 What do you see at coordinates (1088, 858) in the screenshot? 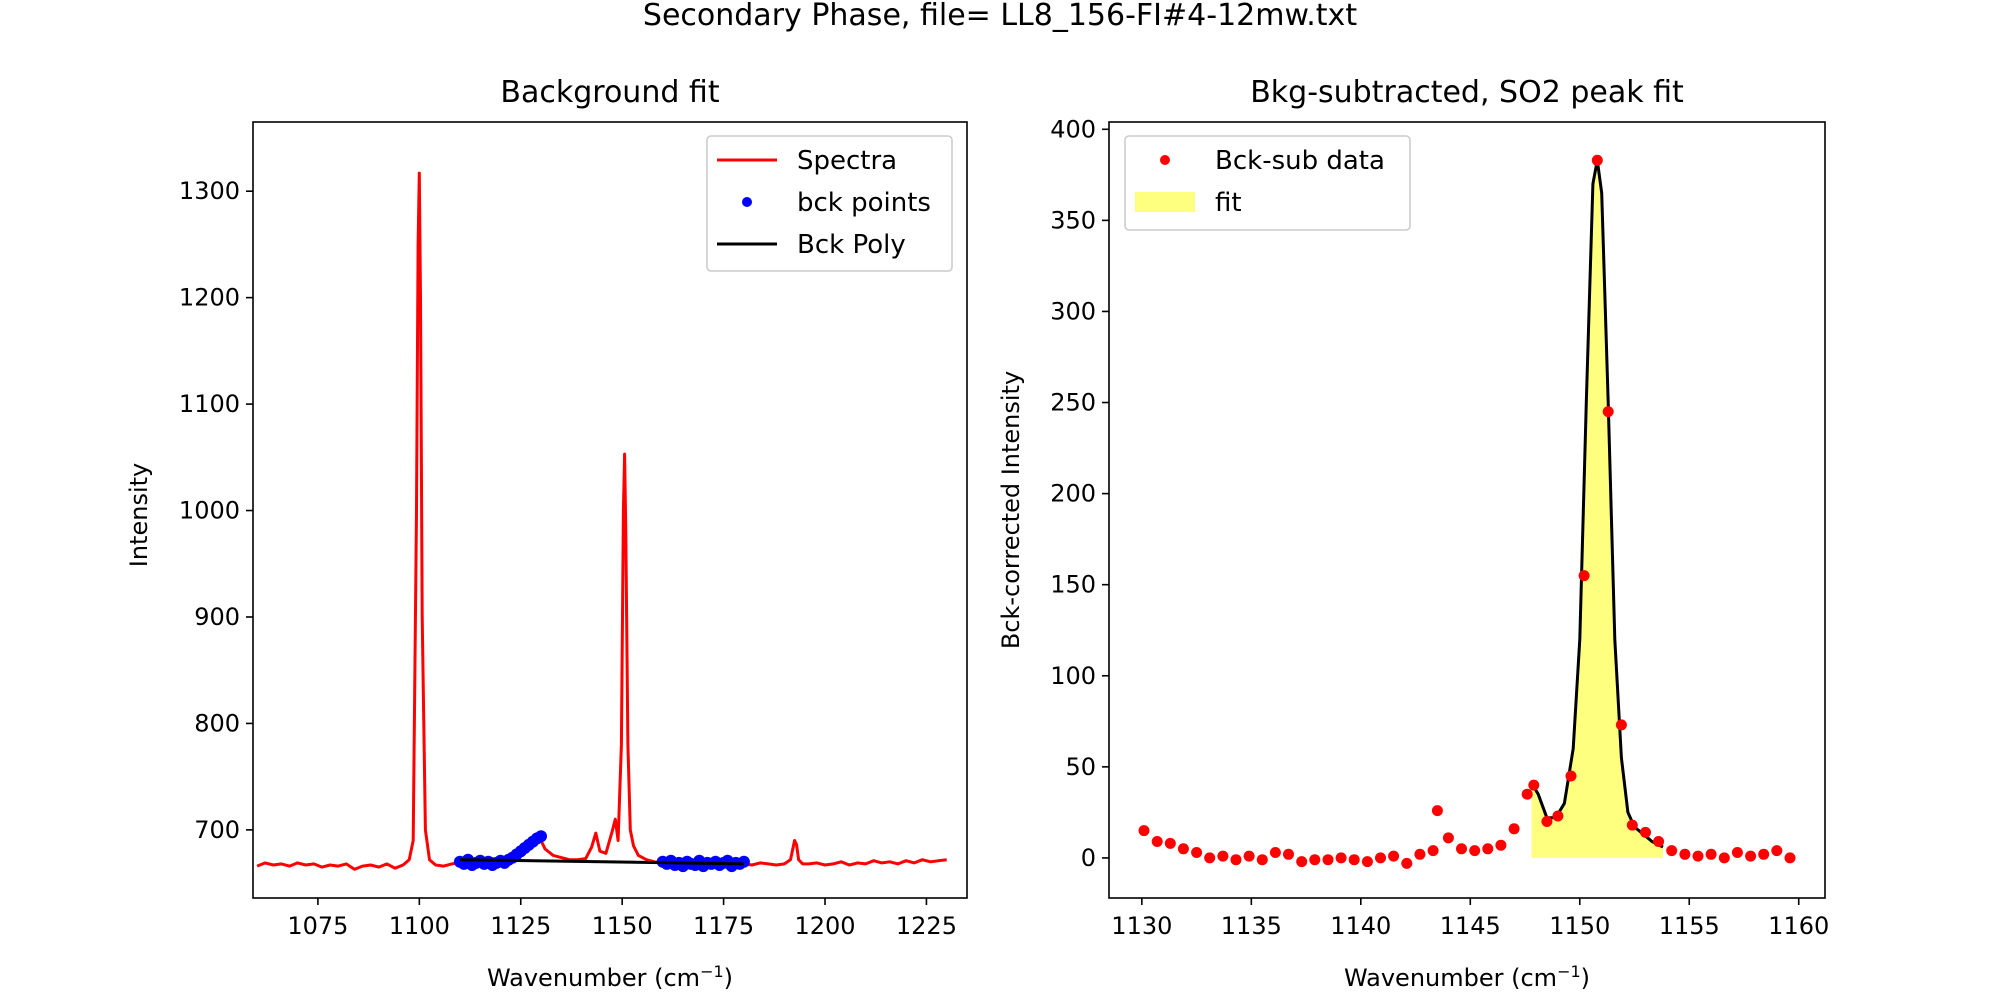
I see `y-tick-label: 0` at bounding box center [1088, 858].